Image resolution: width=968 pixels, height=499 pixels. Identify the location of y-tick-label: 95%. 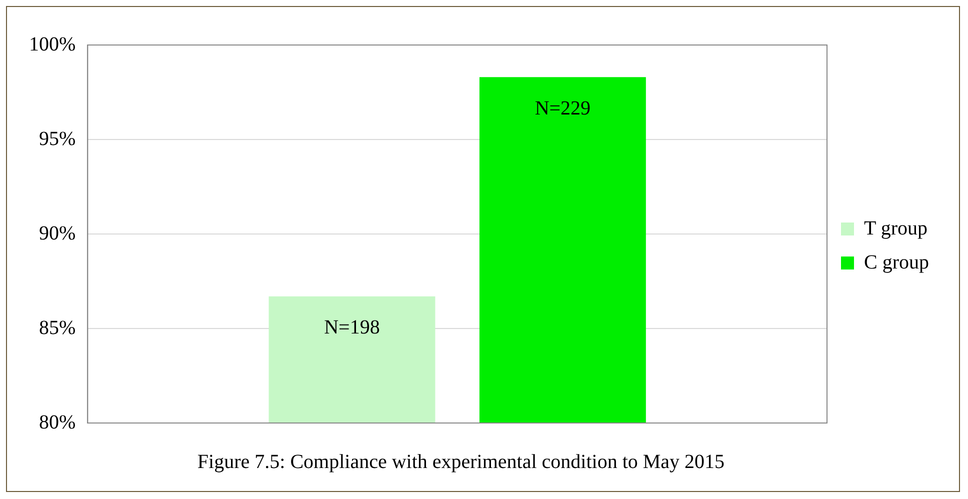
(57, 139).